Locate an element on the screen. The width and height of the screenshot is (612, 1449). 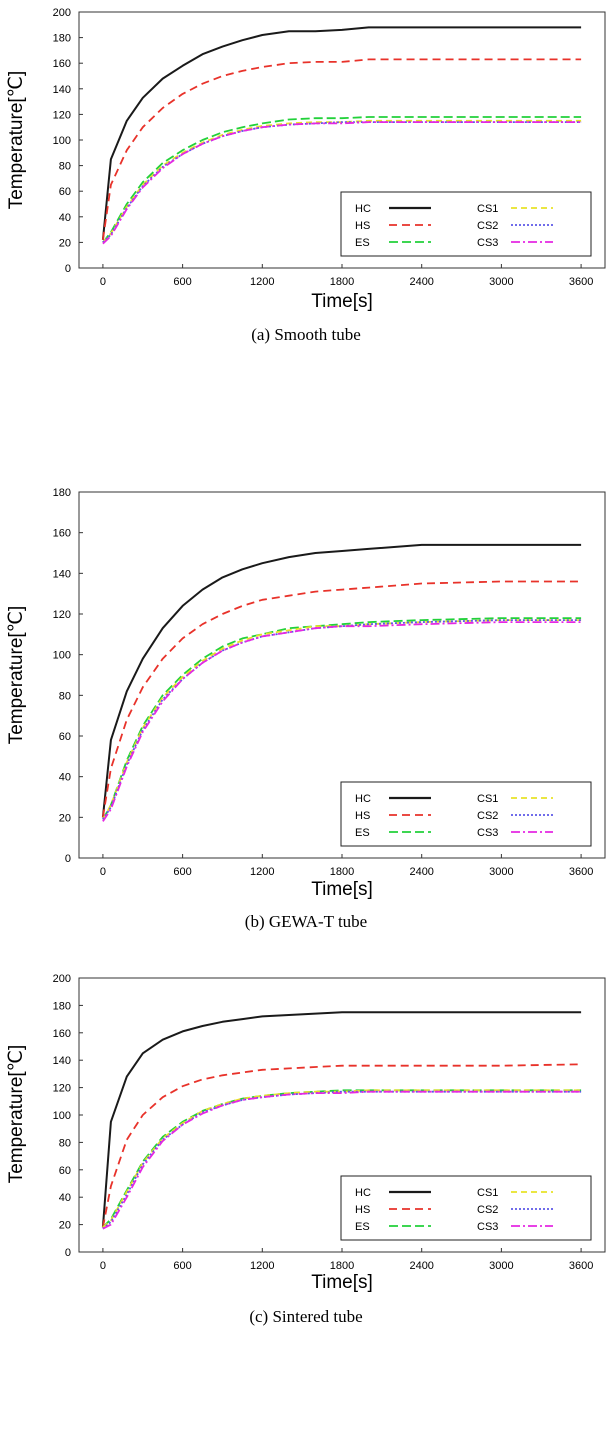
series-line-cs2 is located at coordinates (342, 1160).